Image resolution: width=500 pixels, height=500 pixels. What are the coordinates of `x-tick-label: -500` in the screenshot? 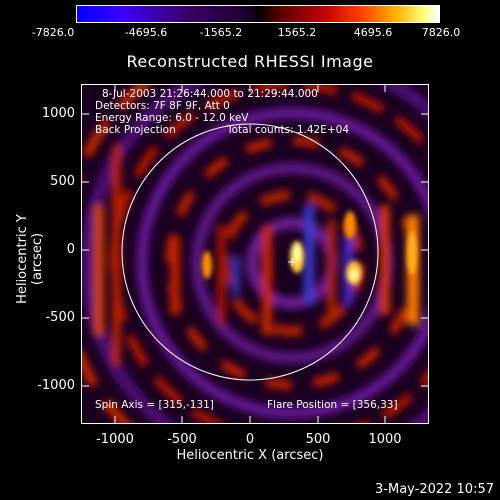 It's located at (182, 439).